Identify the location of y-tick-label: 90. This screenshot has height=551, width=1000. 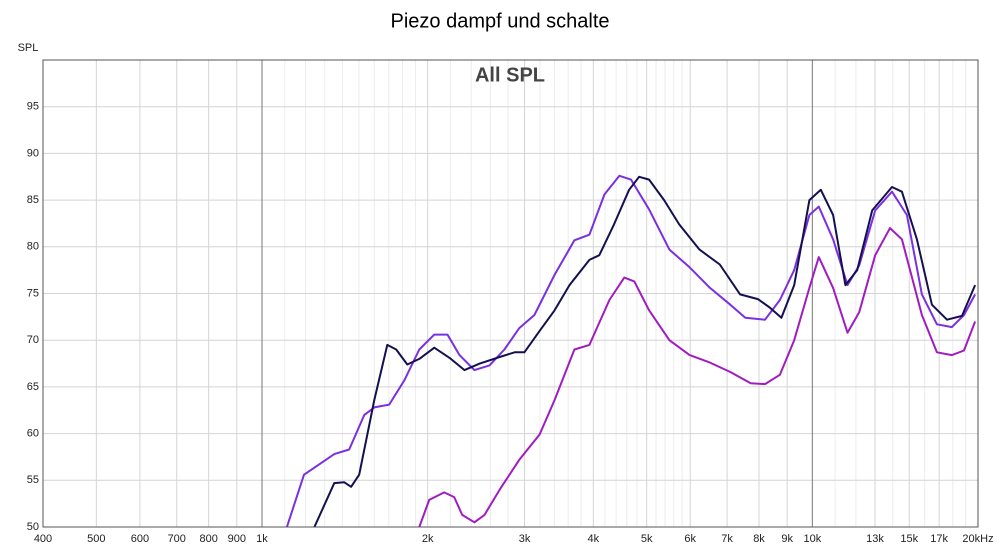
(33, 153).